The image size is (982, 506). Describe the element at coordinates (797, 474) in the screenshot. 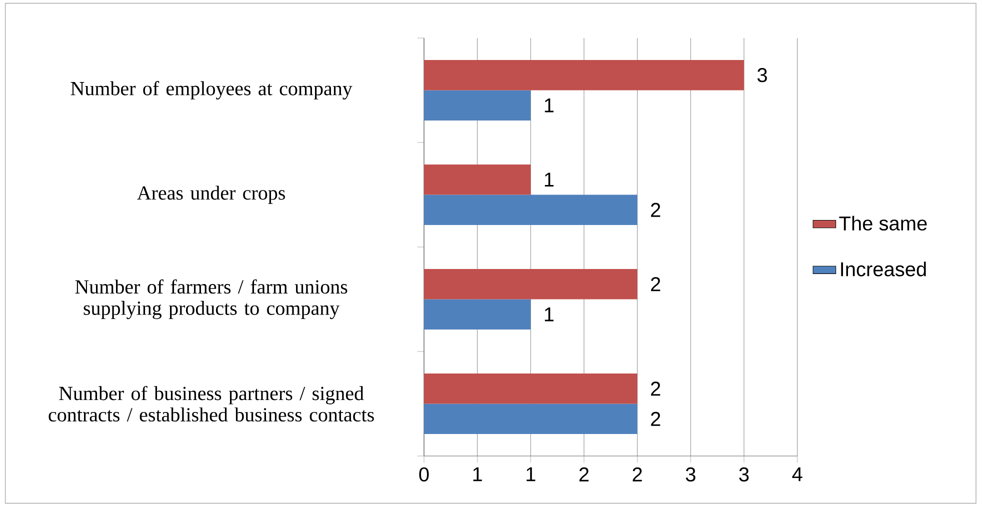

I see `x-tick-label: 4` at that location.